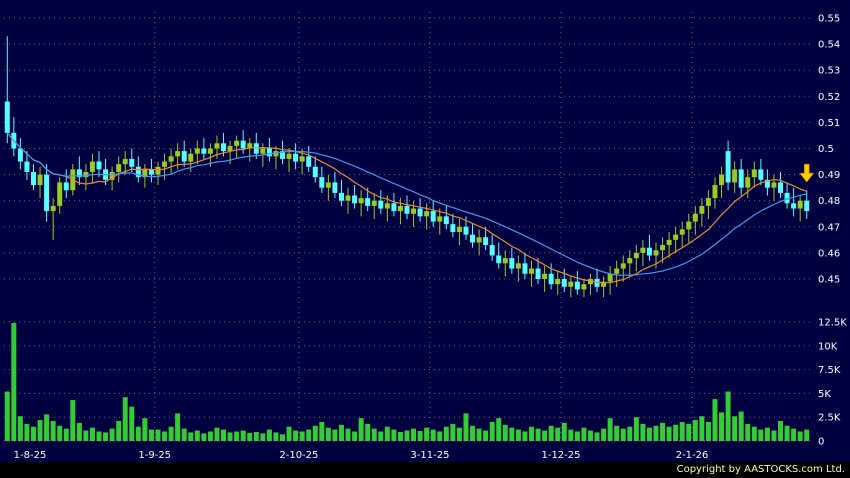 This screenshot has height=478, width=850. I want to click on volume-tick-label: 10K, so click(828, 346).